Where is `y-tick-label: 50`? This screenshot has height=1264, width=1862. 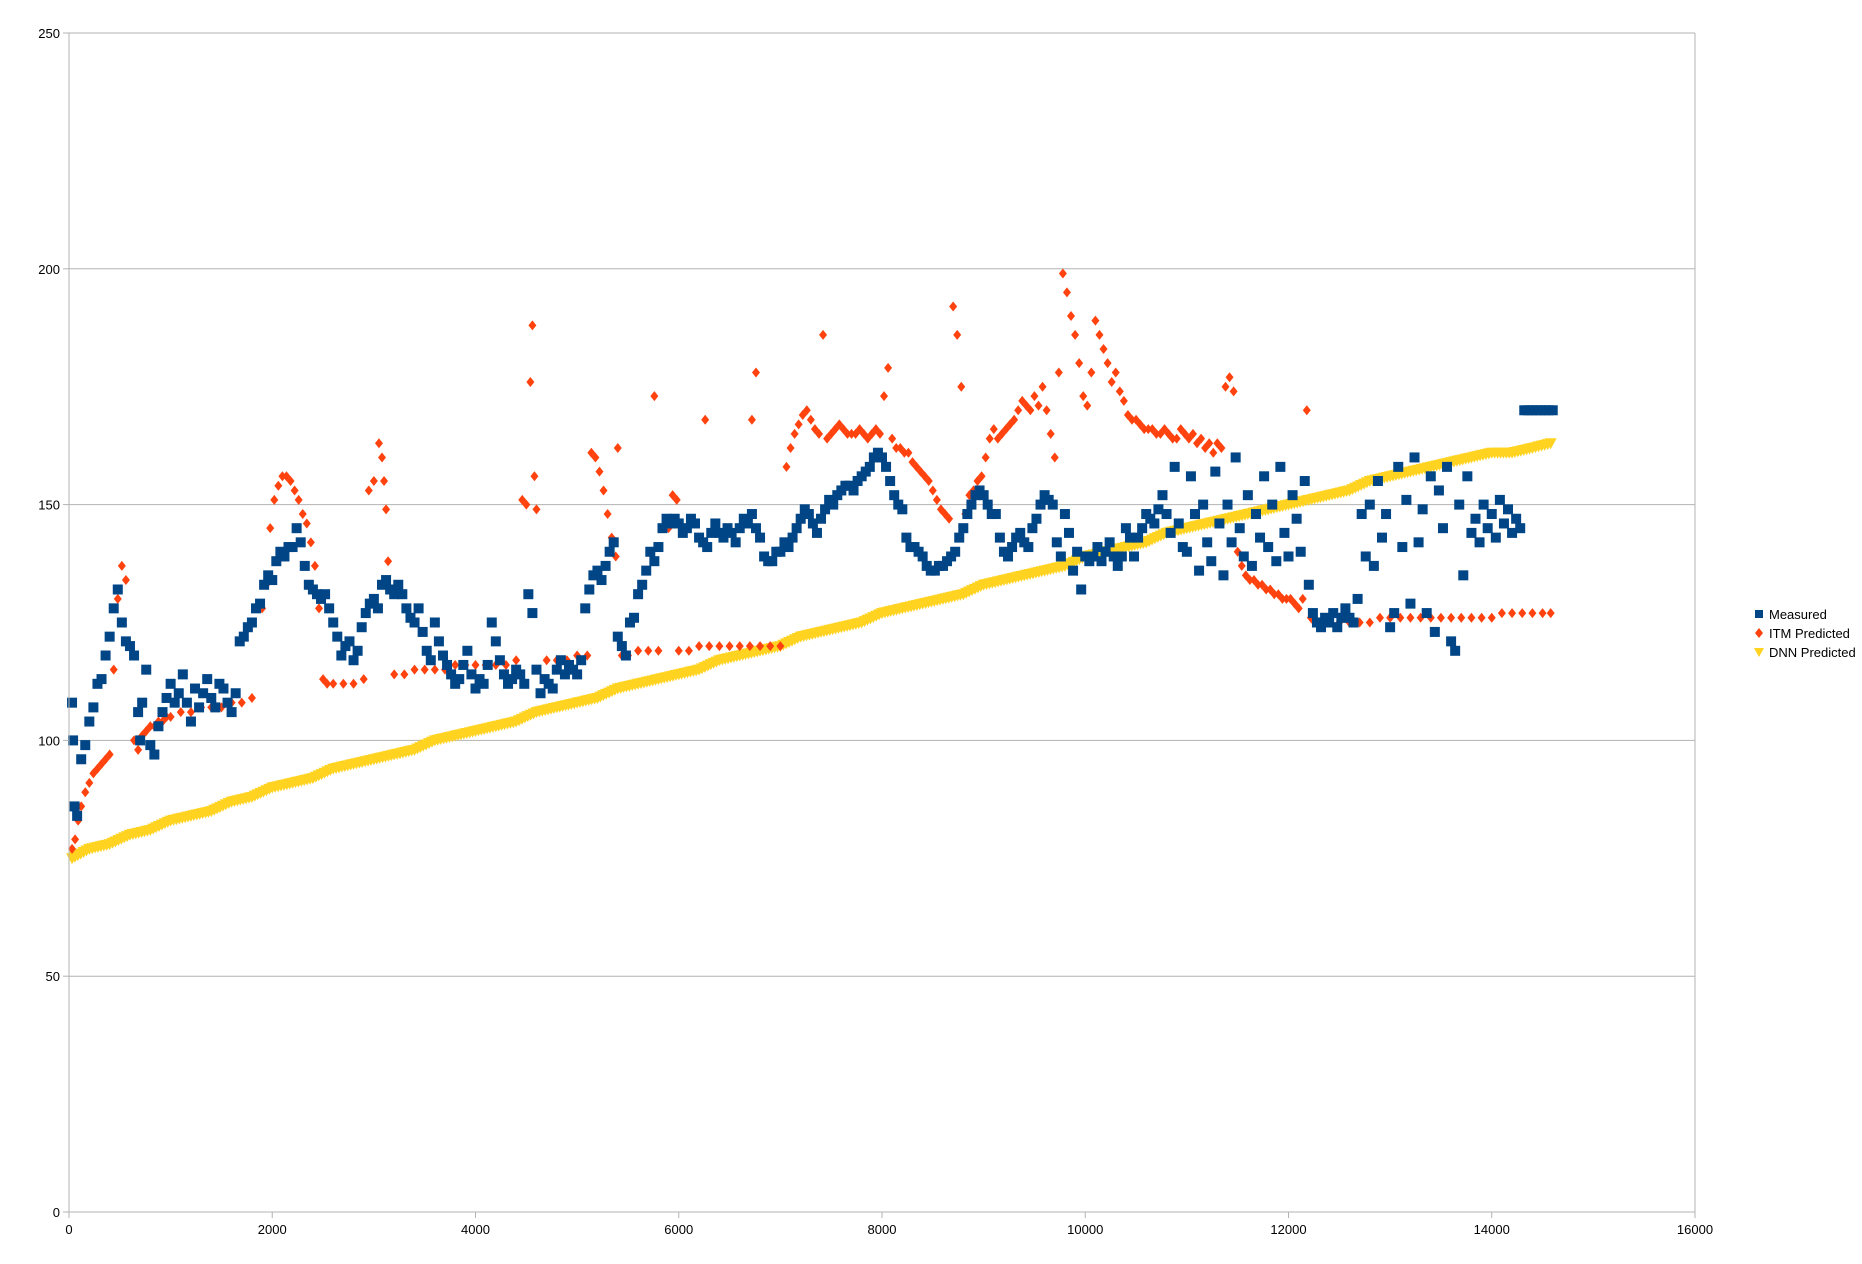 y-tick-label: 50 is located at coordinates (53, 976).